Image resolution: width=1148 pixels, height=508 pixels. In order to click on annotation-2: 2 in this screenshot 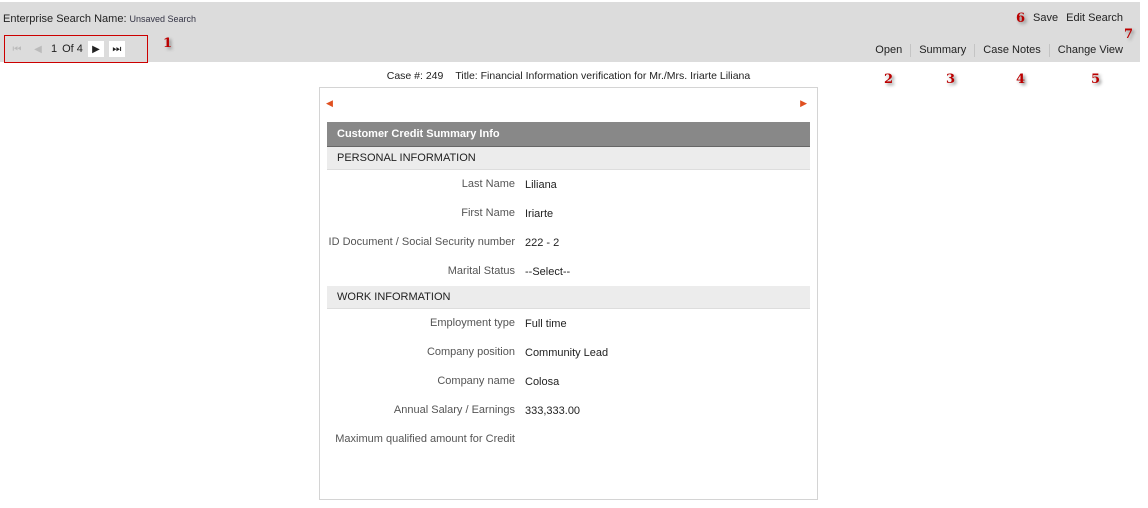, I will do `click(889, 79)`.